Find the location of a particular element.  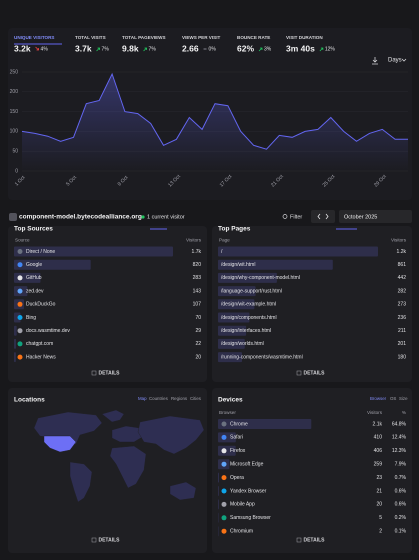

row-percent: 7.9% is located at coordinates (401, 465).